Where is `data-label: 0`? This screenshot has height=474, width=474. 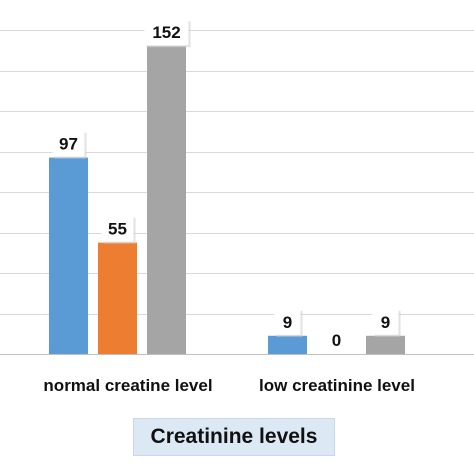
data-label: 0 is located at coordinates (336, 340).